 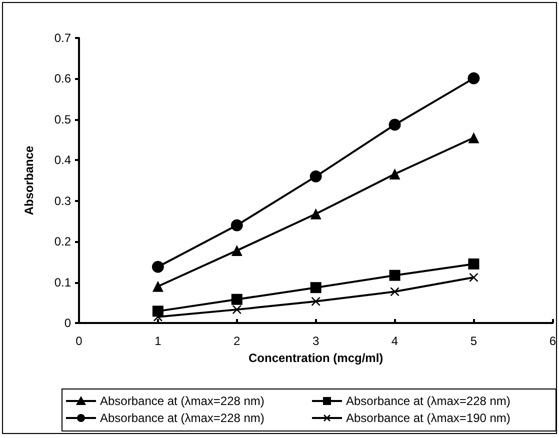 What do you see at coordinates (29, 181) in the screenshot?
I see `y-axis-title: Absorbance` at bounding box center [29, 181].